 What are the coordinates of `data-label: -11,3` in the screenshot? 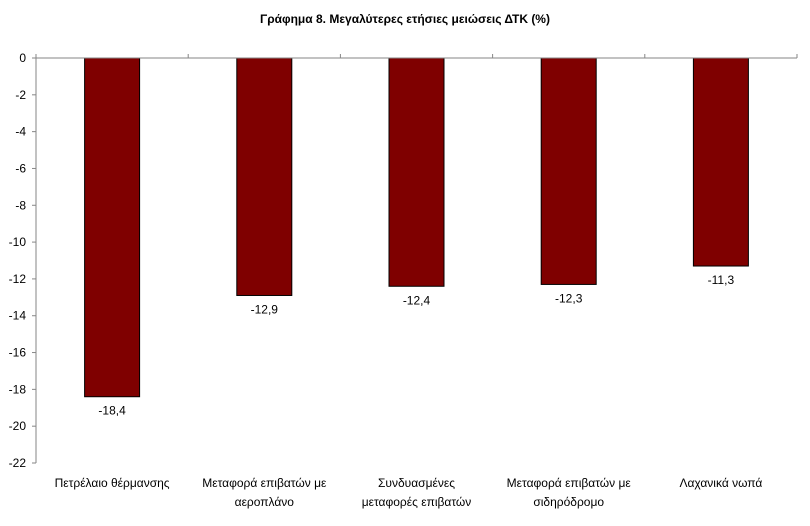 It's located at (721, 280).